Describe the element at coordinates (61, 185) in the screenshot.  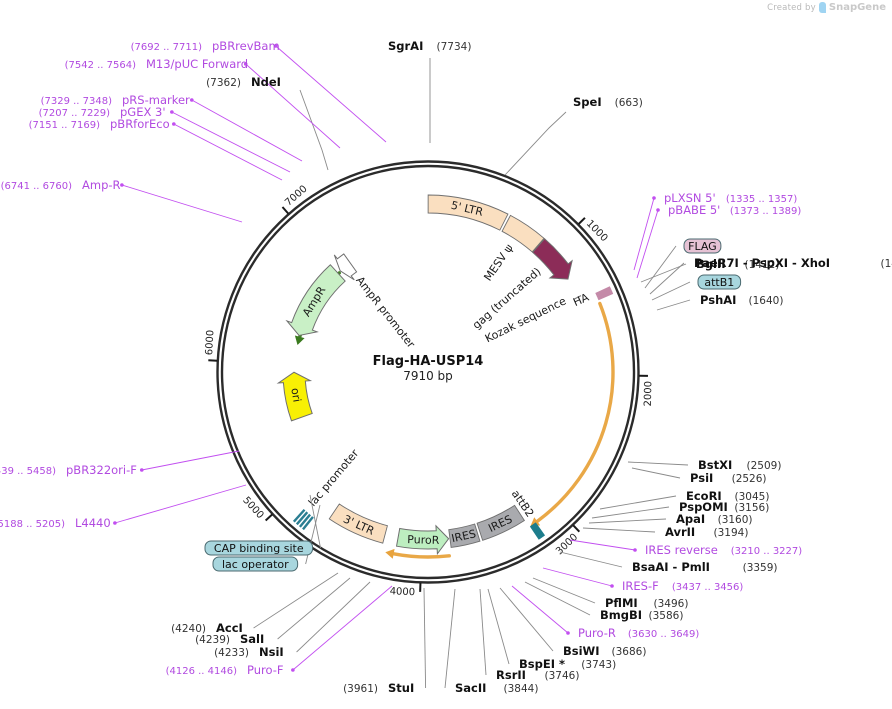
I see `annotation-amp-r: Amp-R (6741 .. 6760)` at that location.